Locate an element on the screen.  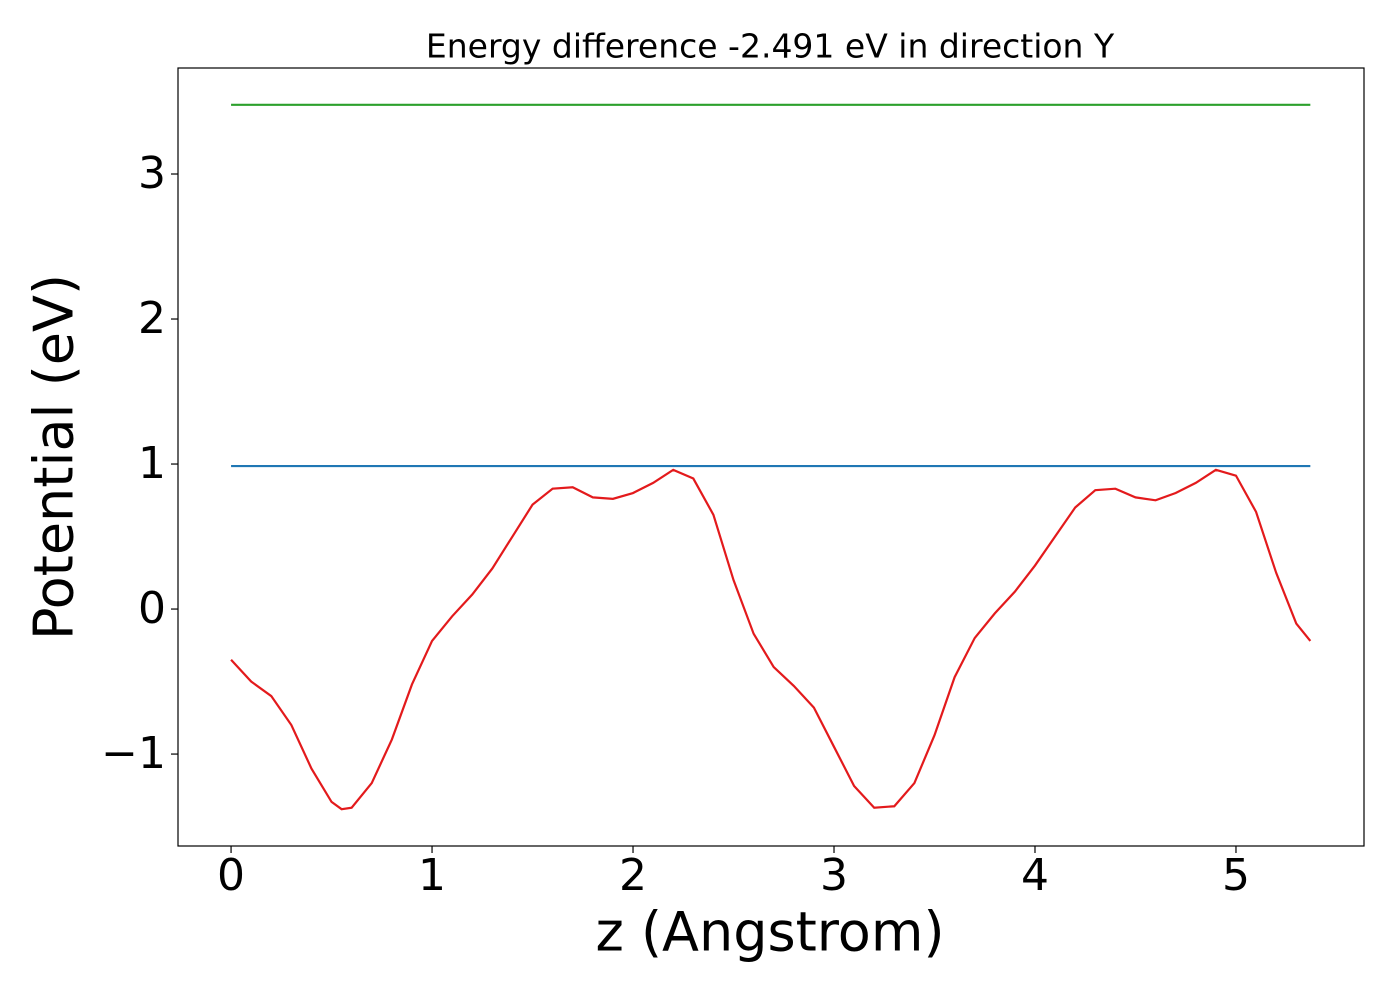
x-tick-label: 3 is located at coordinates (834, 875).